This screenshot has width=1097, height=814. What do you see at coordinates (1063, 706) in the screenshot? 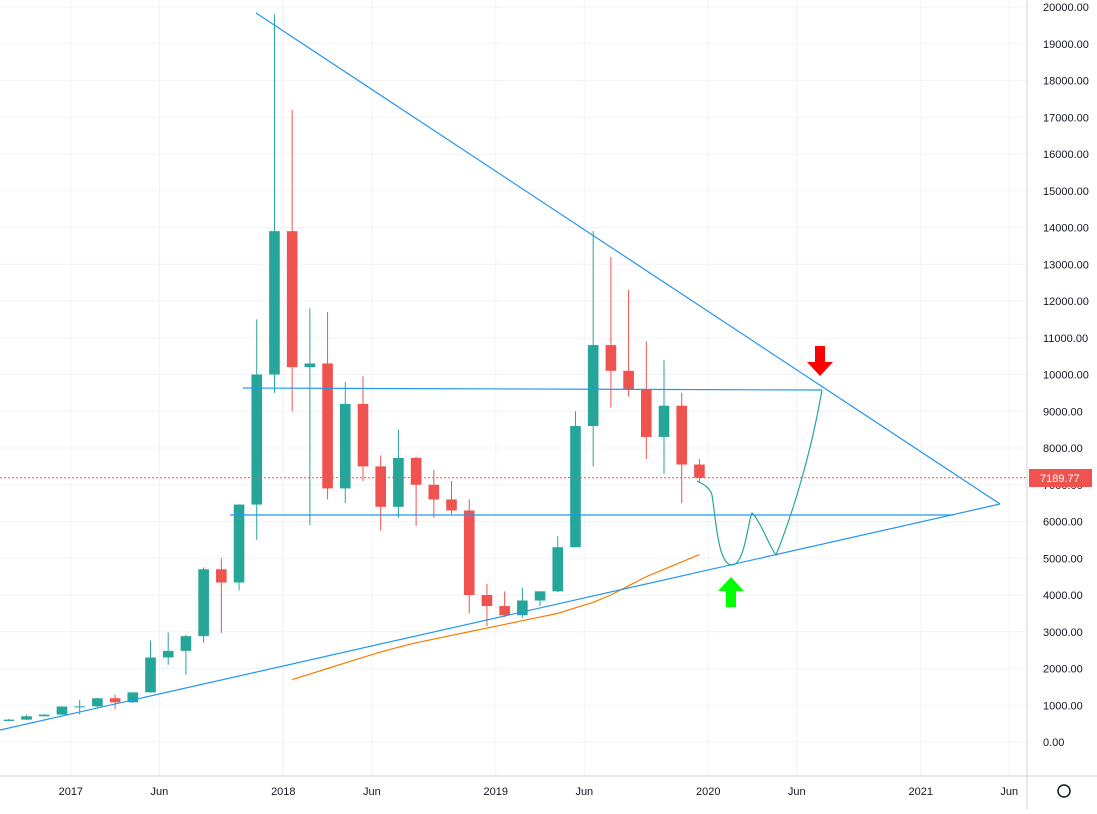
I see `y-tick-label: 1000.00` at bounding box center [1063, 706].